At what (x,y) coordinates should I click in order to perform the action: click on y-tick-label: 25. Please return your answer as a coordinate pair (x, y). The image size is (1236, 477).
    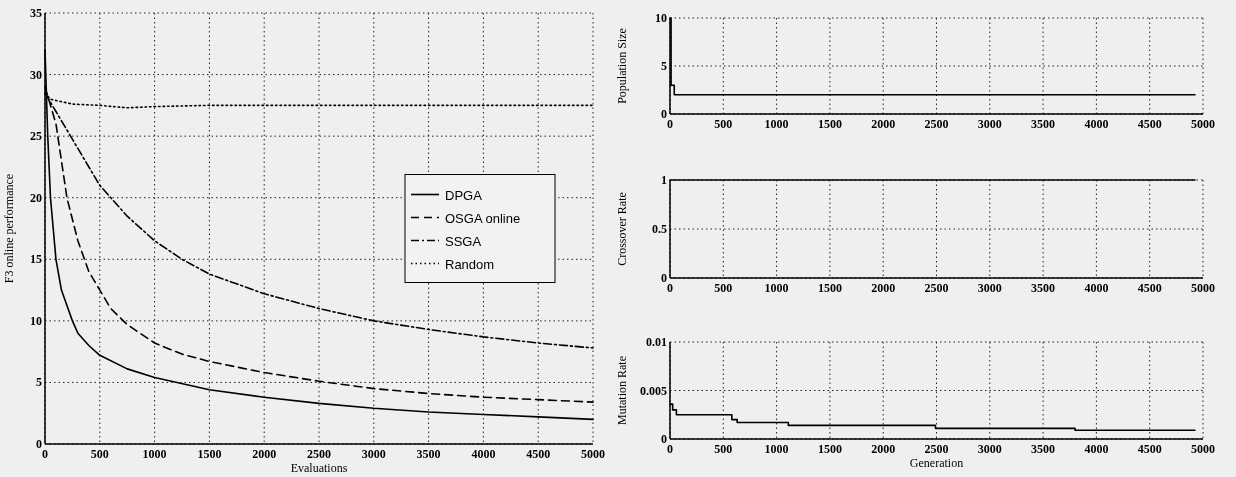
    Looking at the image, I should click on (36, 136).